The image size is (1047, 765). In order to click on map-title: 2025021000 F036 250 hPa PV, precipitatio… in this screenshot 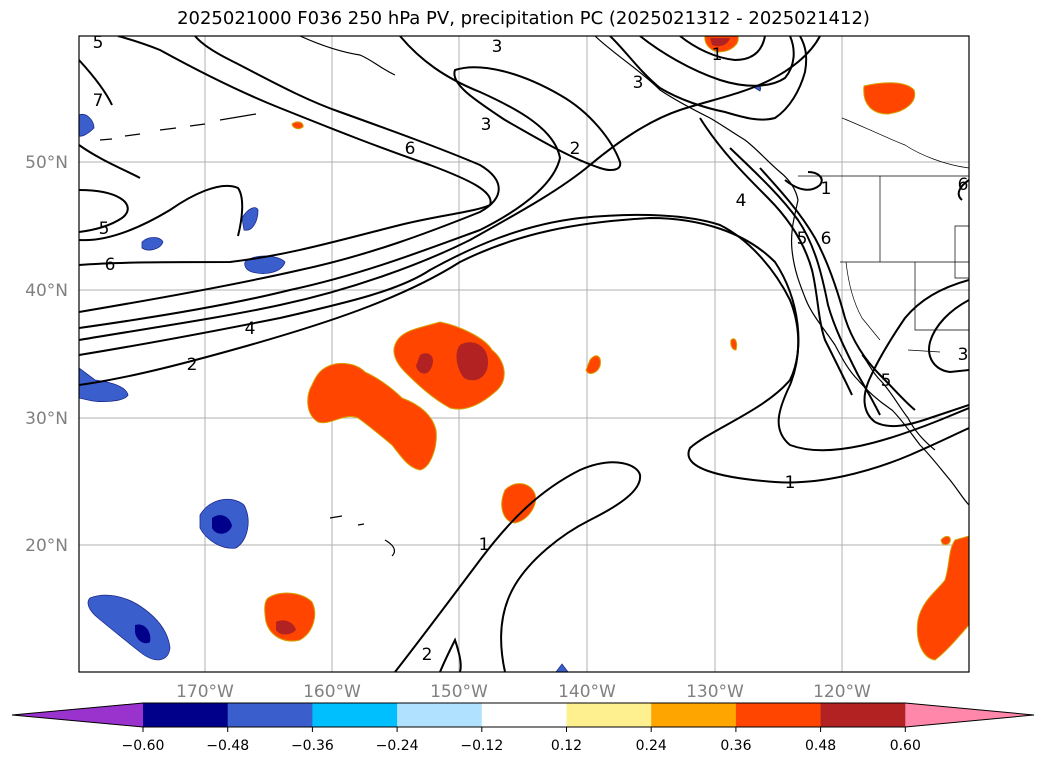, I will do `click(523, 18)`.